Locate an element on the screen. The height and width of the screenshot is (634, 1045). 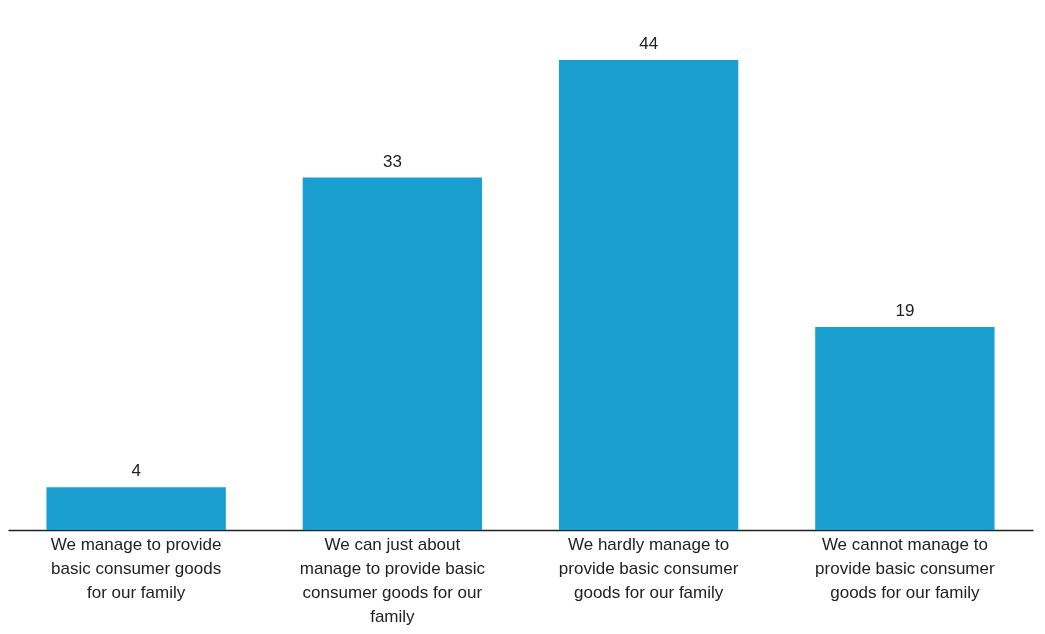
data-label: 33 is located at coordinates (392, 161).